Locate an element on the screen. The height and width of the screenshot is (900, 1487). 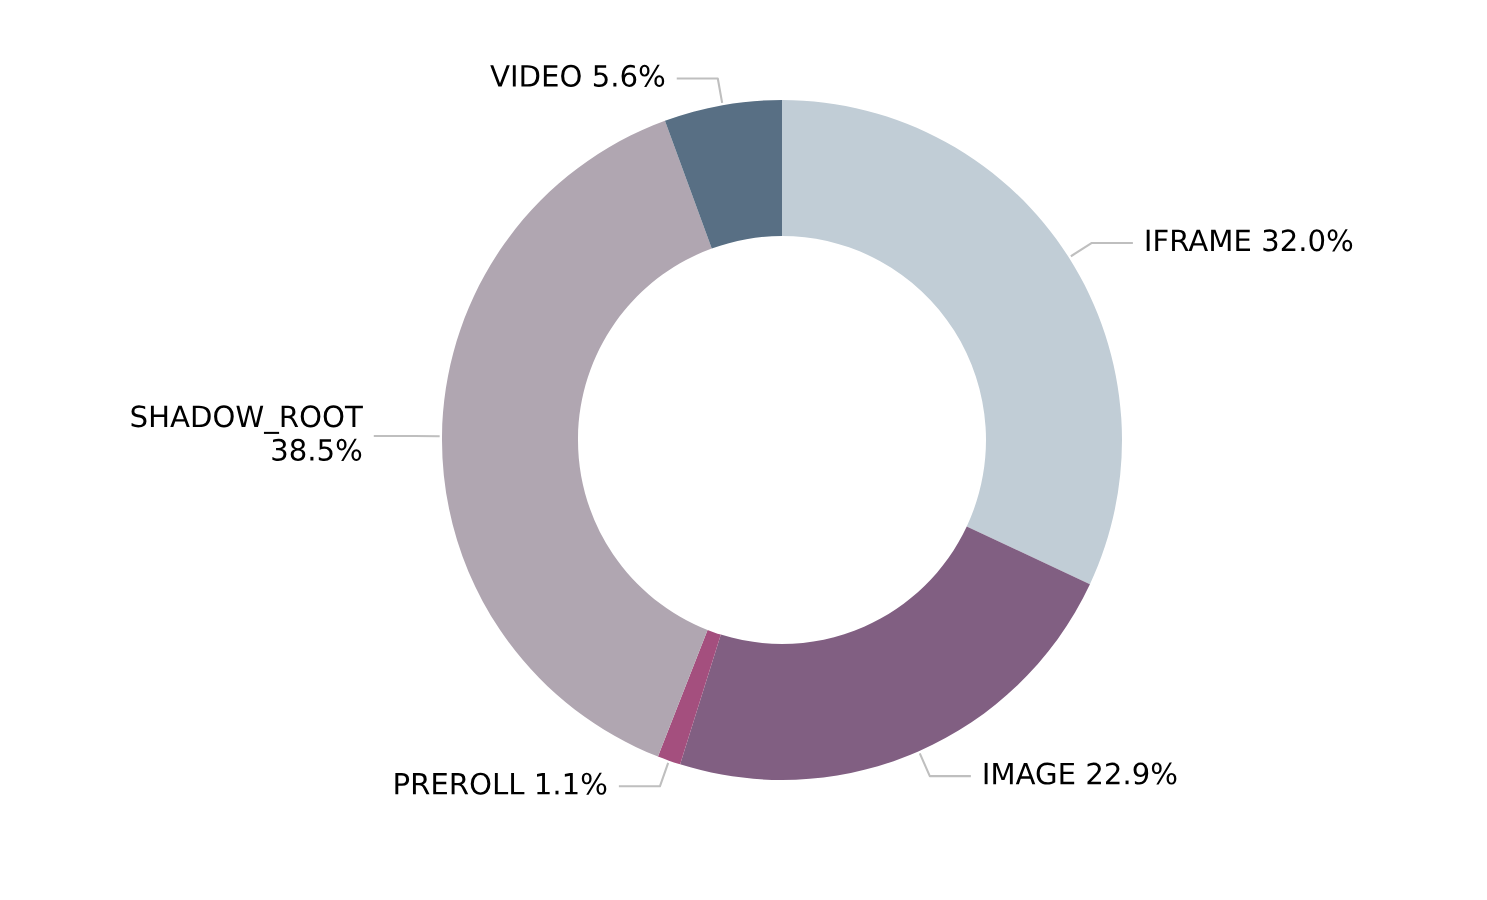
slice-label: SHADOW_ROOT is located at coordinates (247, 419).